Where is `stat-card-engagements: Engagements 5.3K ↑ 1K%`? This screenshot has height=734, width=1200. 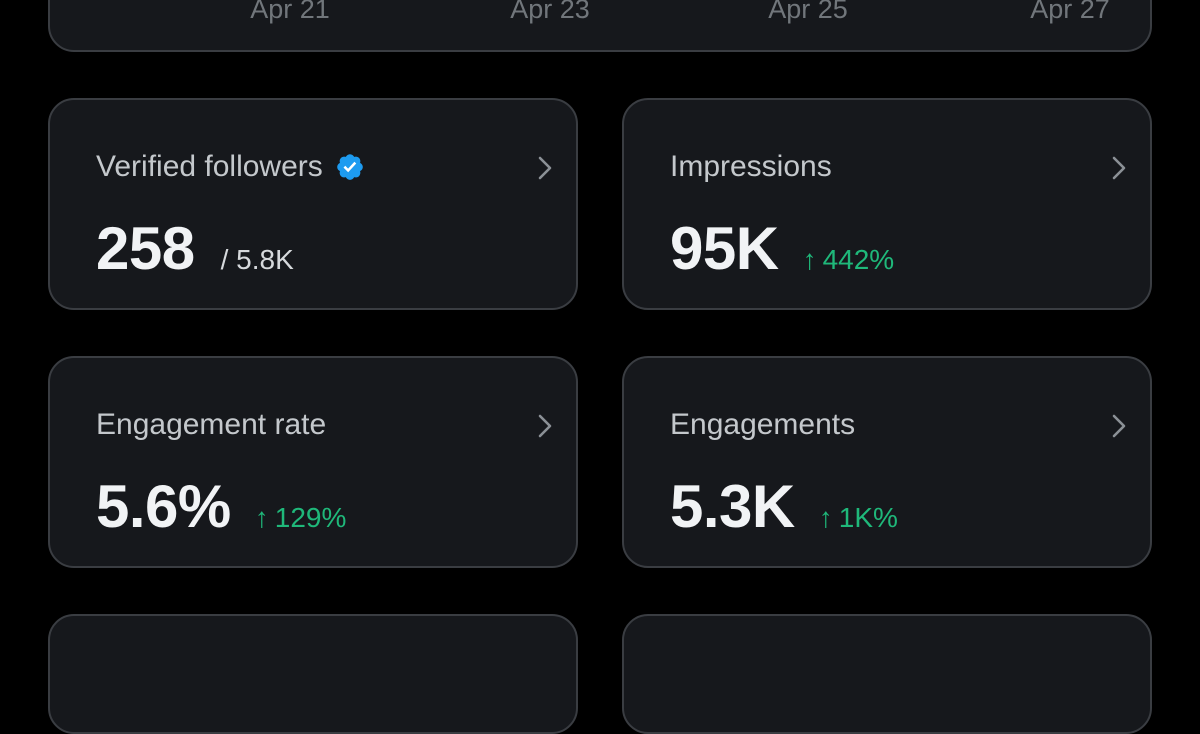 stat-card-engagements: Engagements 5.3K ↑ 1K% is located at coordinates (887, 462).